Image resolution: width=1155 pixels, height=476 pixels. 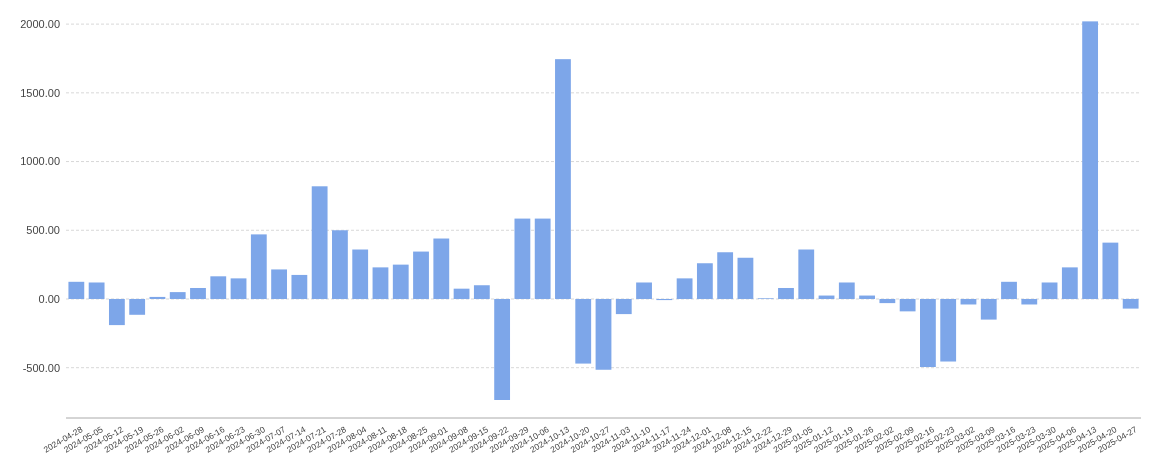 What do you see at coordinates (41, 367) in the screenshot?
I see `y-tick-label: -500.00` at bounding box center [41, 367].